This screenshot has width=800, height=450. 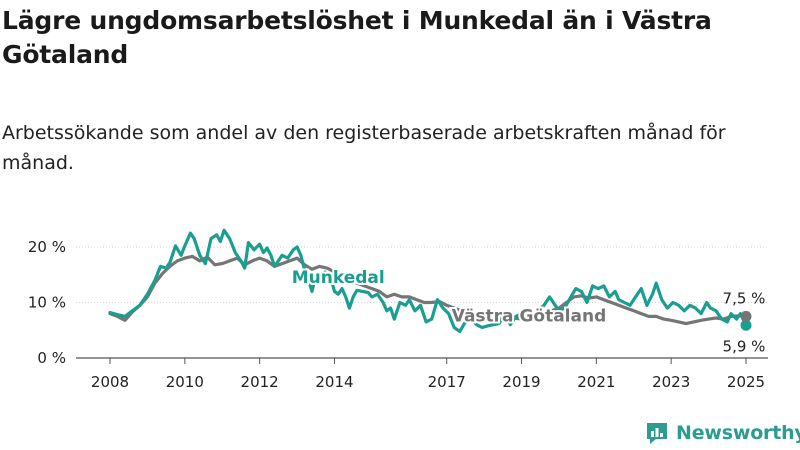 What do you see at coordinates (51, 358) in the screenshot?
I see `y-tick-label: 0 %` at bounding box center [51, 358].